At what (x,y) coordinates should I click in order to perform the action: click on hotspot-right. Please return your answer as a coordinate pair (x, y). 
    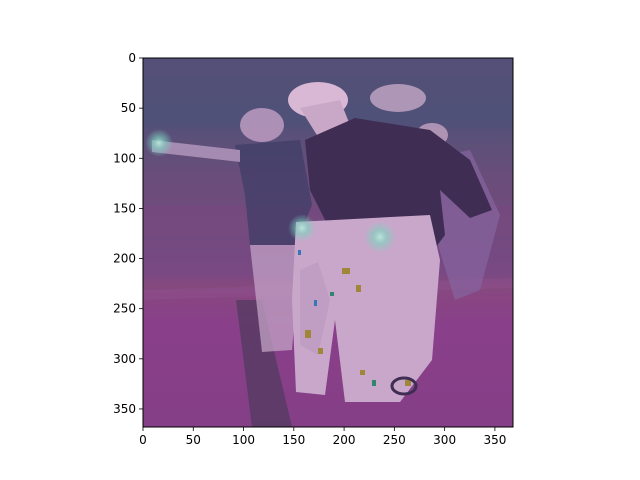
    Looking at the image, I should click on (380, 237).